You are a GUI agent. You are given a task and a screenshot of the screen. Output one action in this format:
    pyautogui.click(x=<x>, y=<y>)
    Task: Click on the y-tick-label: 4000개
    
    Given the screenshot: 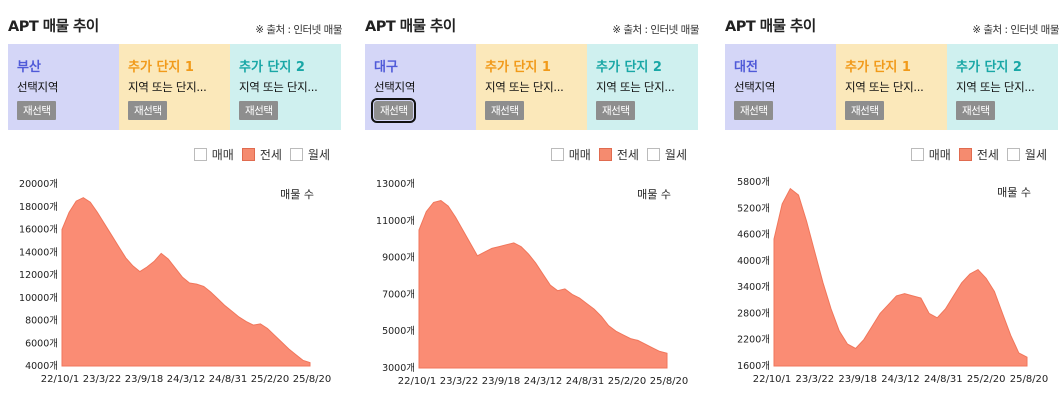 What is the action you would take?
    pyautogui.click(x=41, y=366)
    